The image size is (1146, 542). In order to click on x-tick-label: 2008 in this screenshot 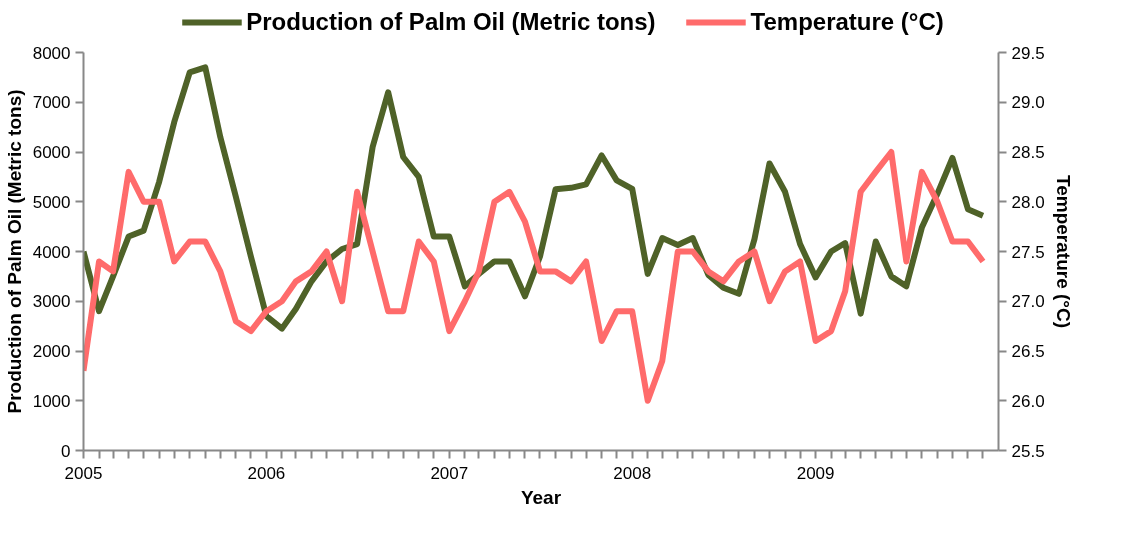, I will do `click(632, 473)`.